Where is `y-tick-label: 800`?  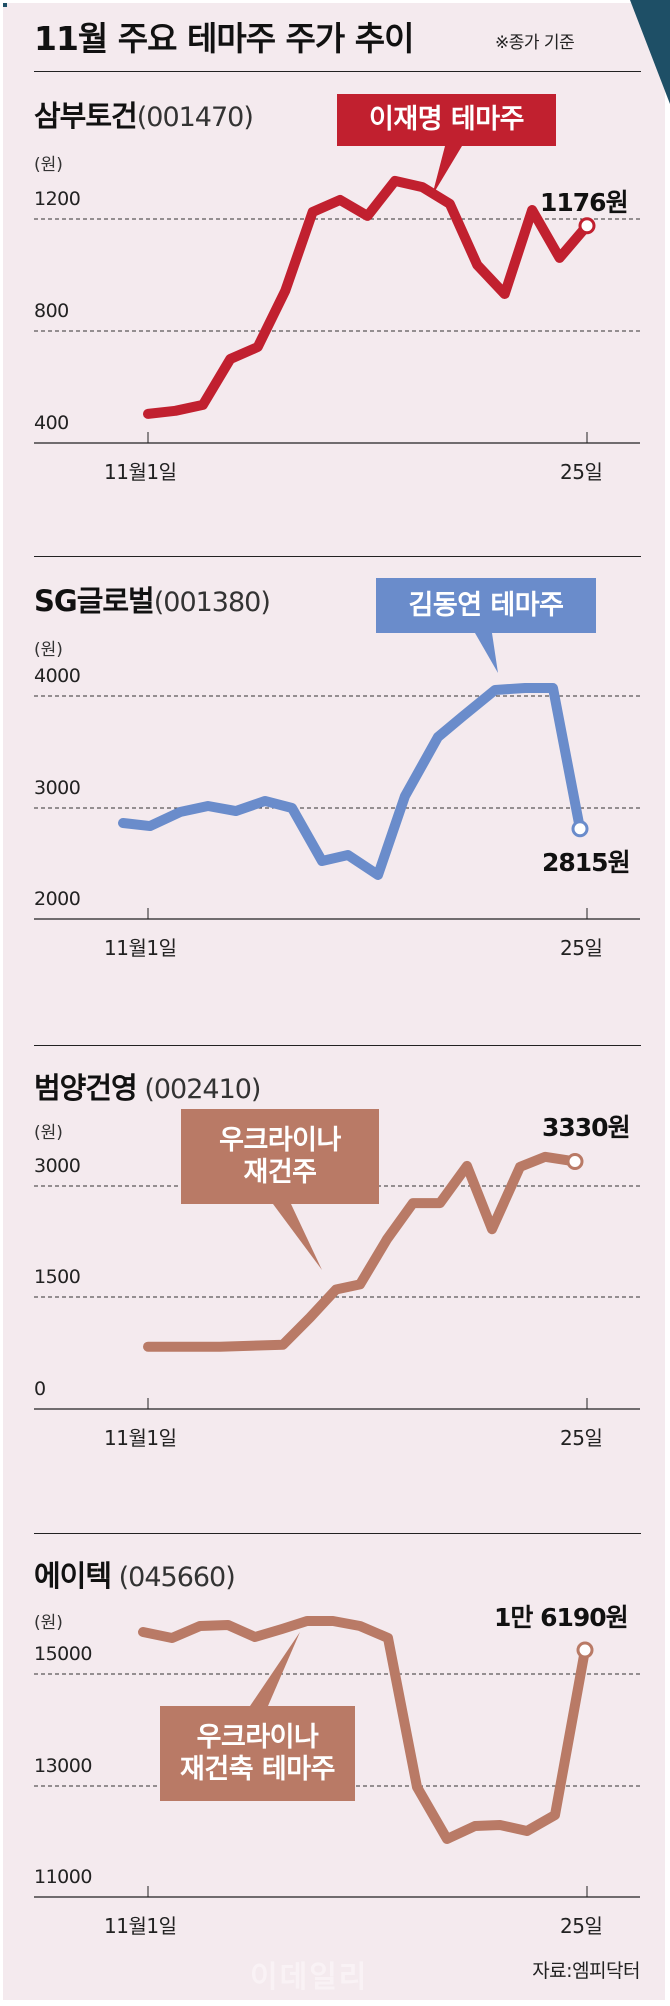 y-tick-label: 800 is located at coordinates (51, 311).